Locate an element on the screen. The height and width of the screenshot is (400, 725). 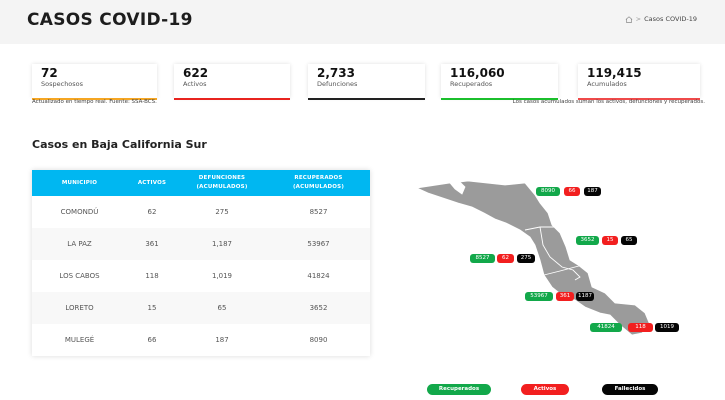
card-value: 116,060 is located at coordinates (477, 73).